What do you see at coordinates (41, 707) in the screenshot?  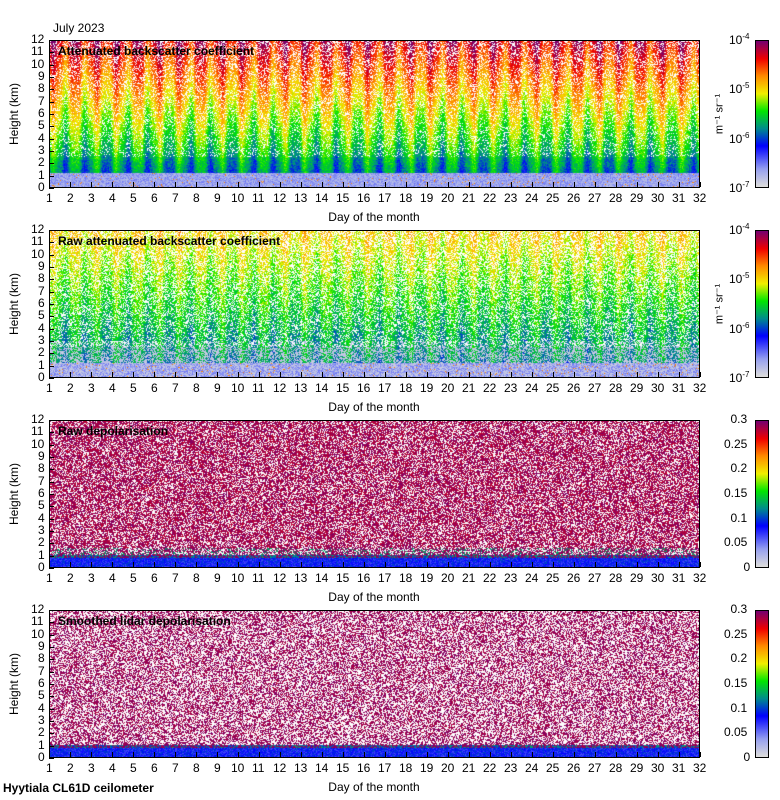 I see `y-tick-label: 4` at bounding box center [41, 707].